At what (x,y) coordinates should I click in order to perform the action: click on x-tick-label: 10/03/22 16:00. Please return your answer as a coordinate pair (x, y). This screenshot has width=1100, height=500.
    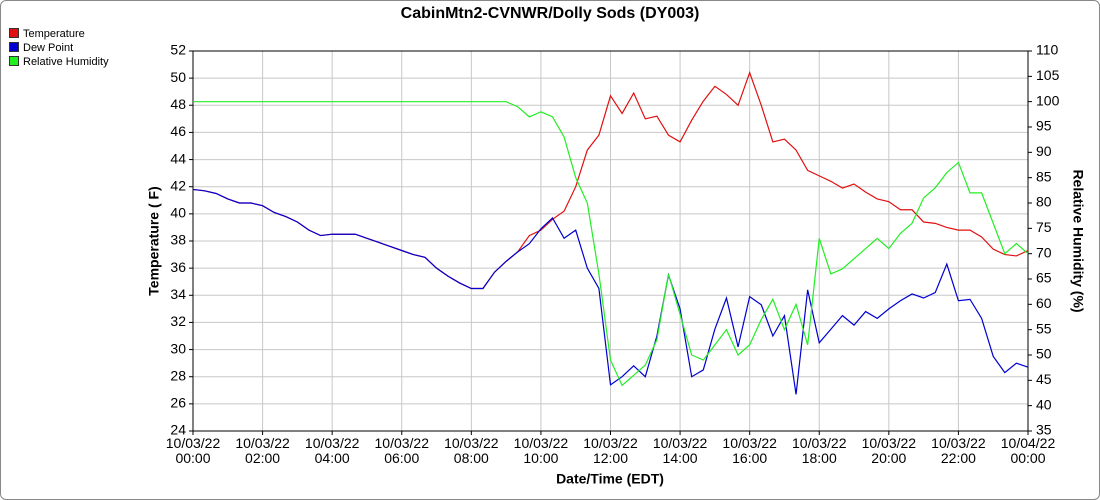
    Looking at the image, I should click on (749, 450).